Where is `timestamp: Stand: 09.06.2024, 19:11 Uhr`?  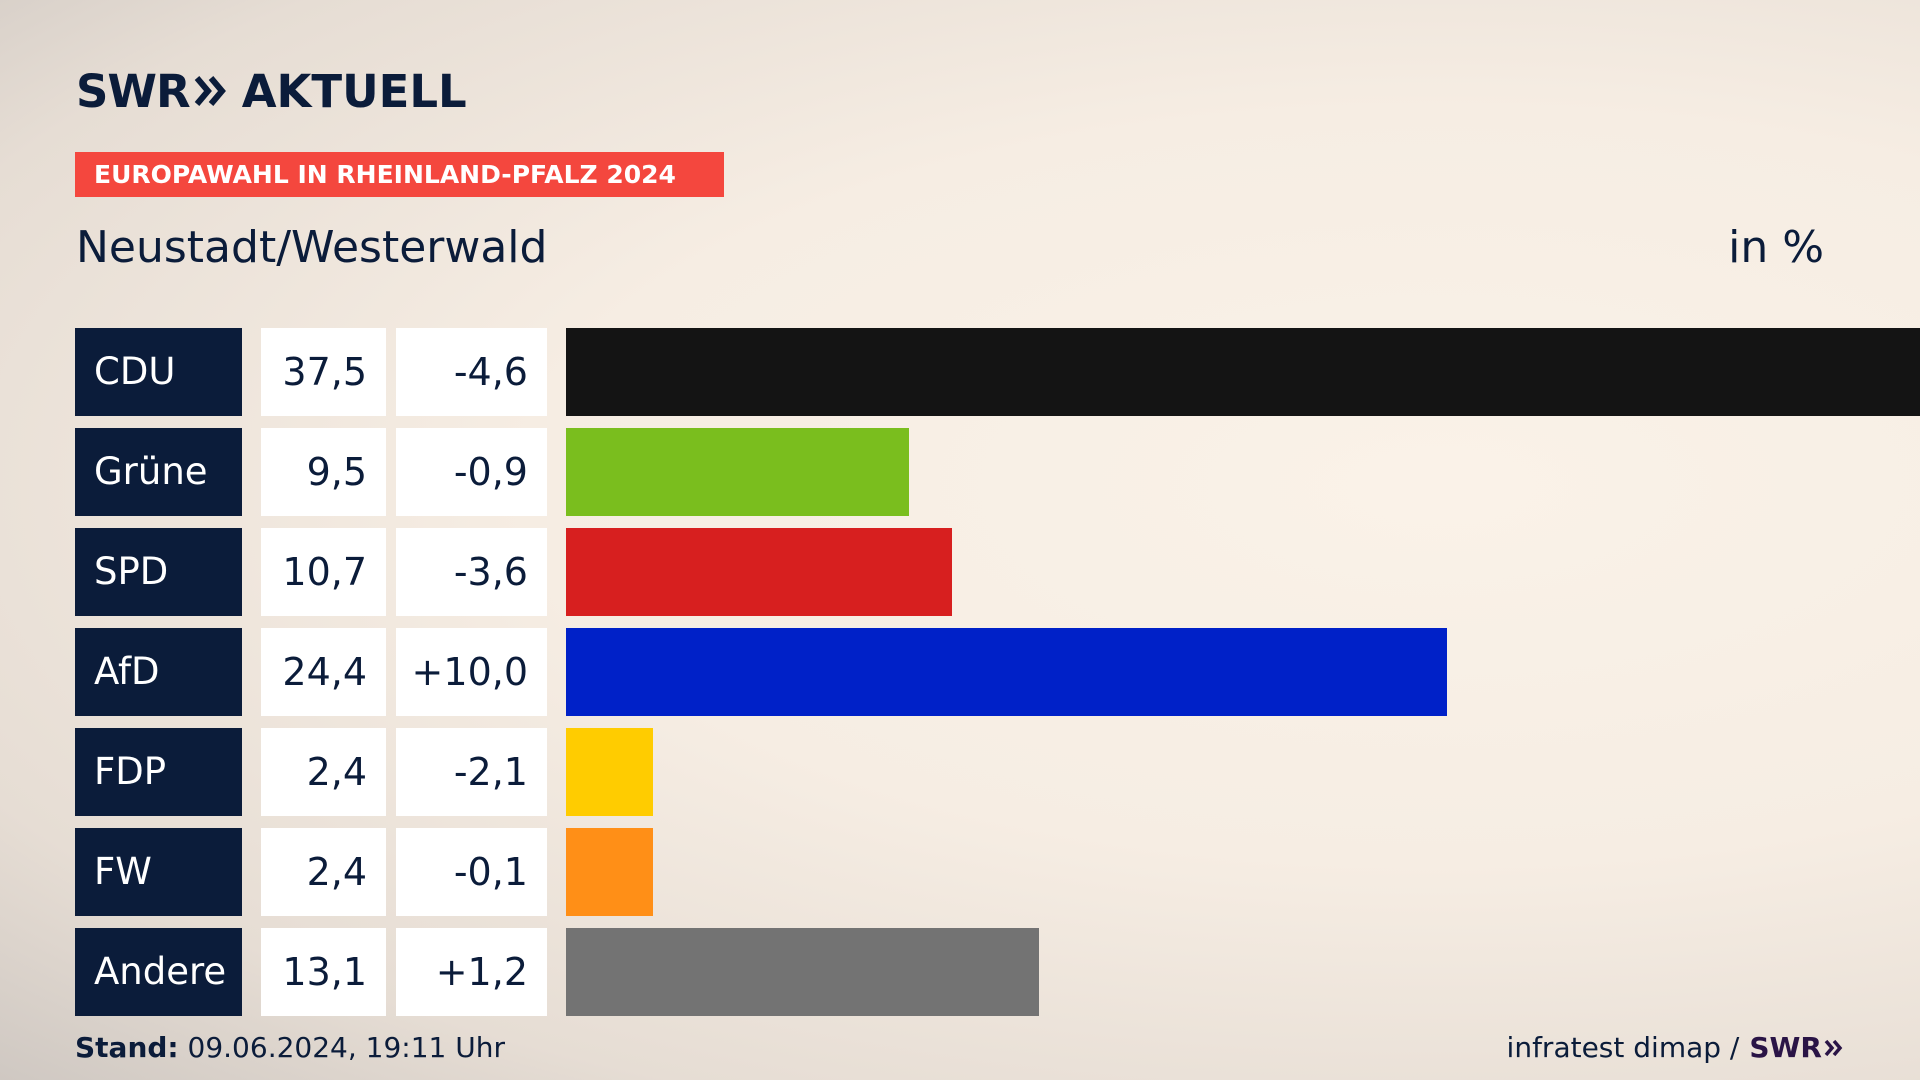
timestamp: Stand: 09.06.2024, 19:11 Uhr is located at coordinates (290, 1048).